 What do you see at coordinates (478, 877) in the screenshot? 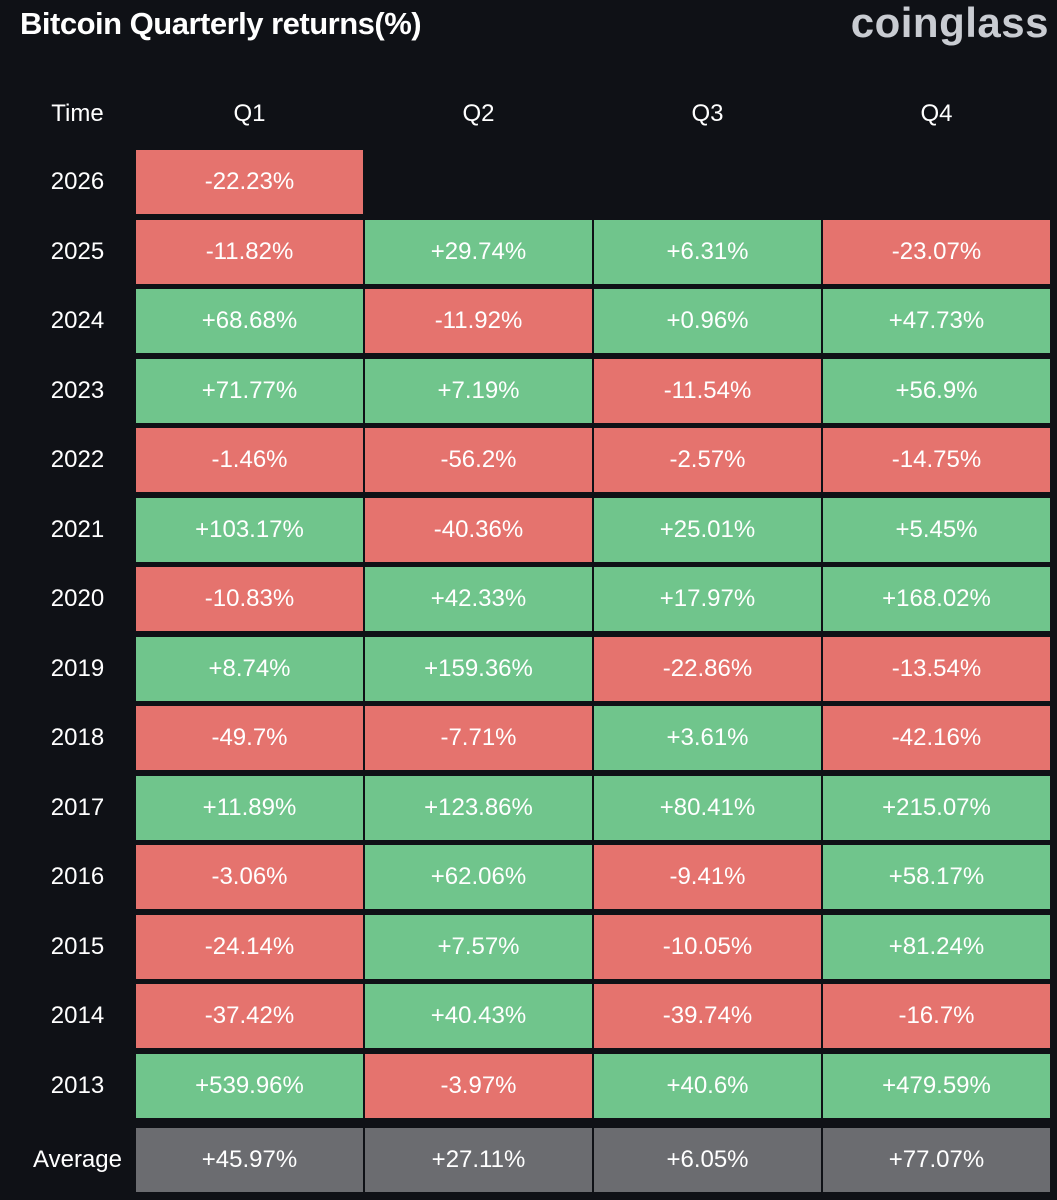
I see `return-cell: +62.06%` at bounding box center [478, 877].